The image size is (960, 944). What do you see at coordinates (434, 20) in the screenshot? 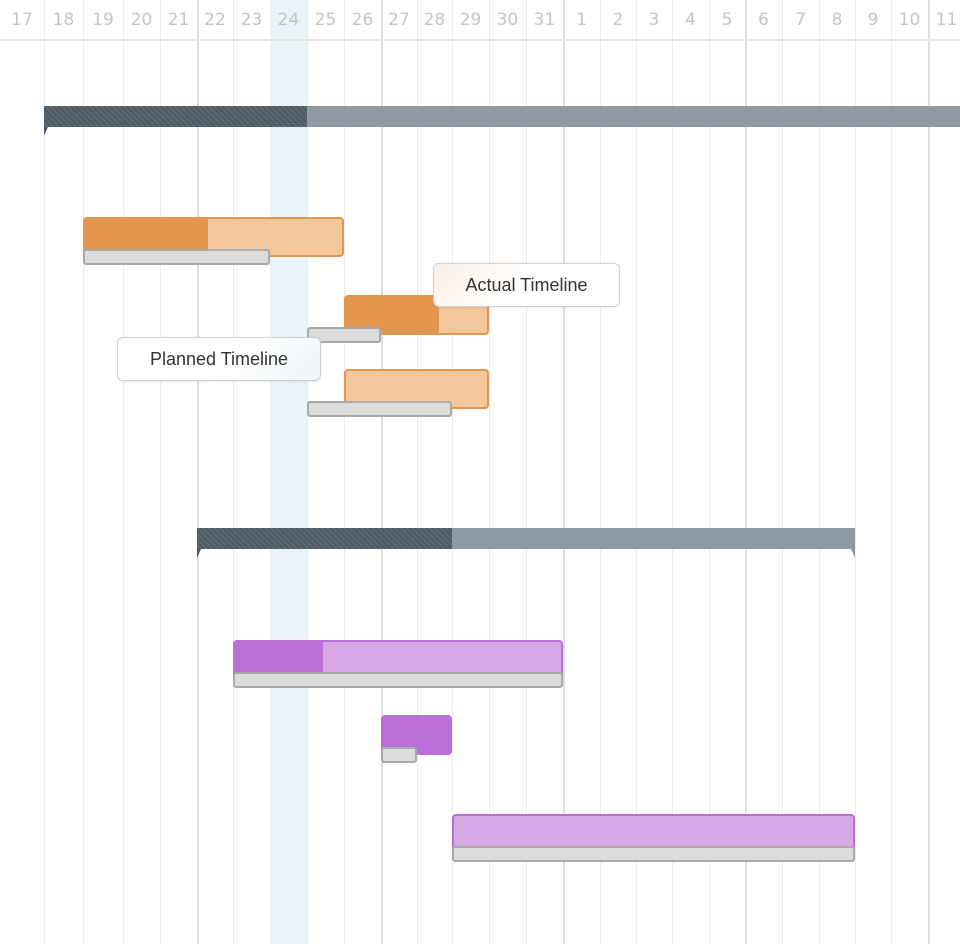
I see `day-label: 28` at bounding box center [434, 20].